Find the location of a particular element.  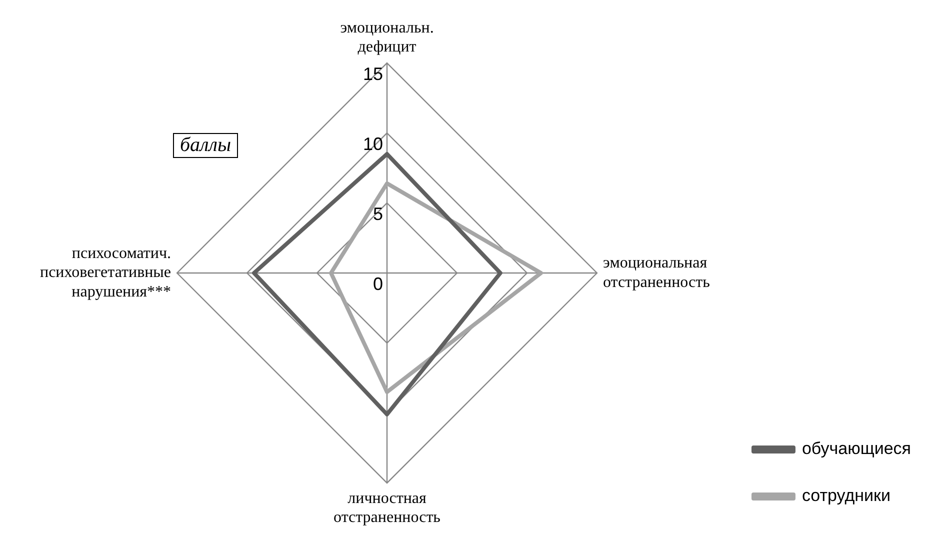

spoke-label: эмоциональн. дефицит is located at coordinates (387, 37).